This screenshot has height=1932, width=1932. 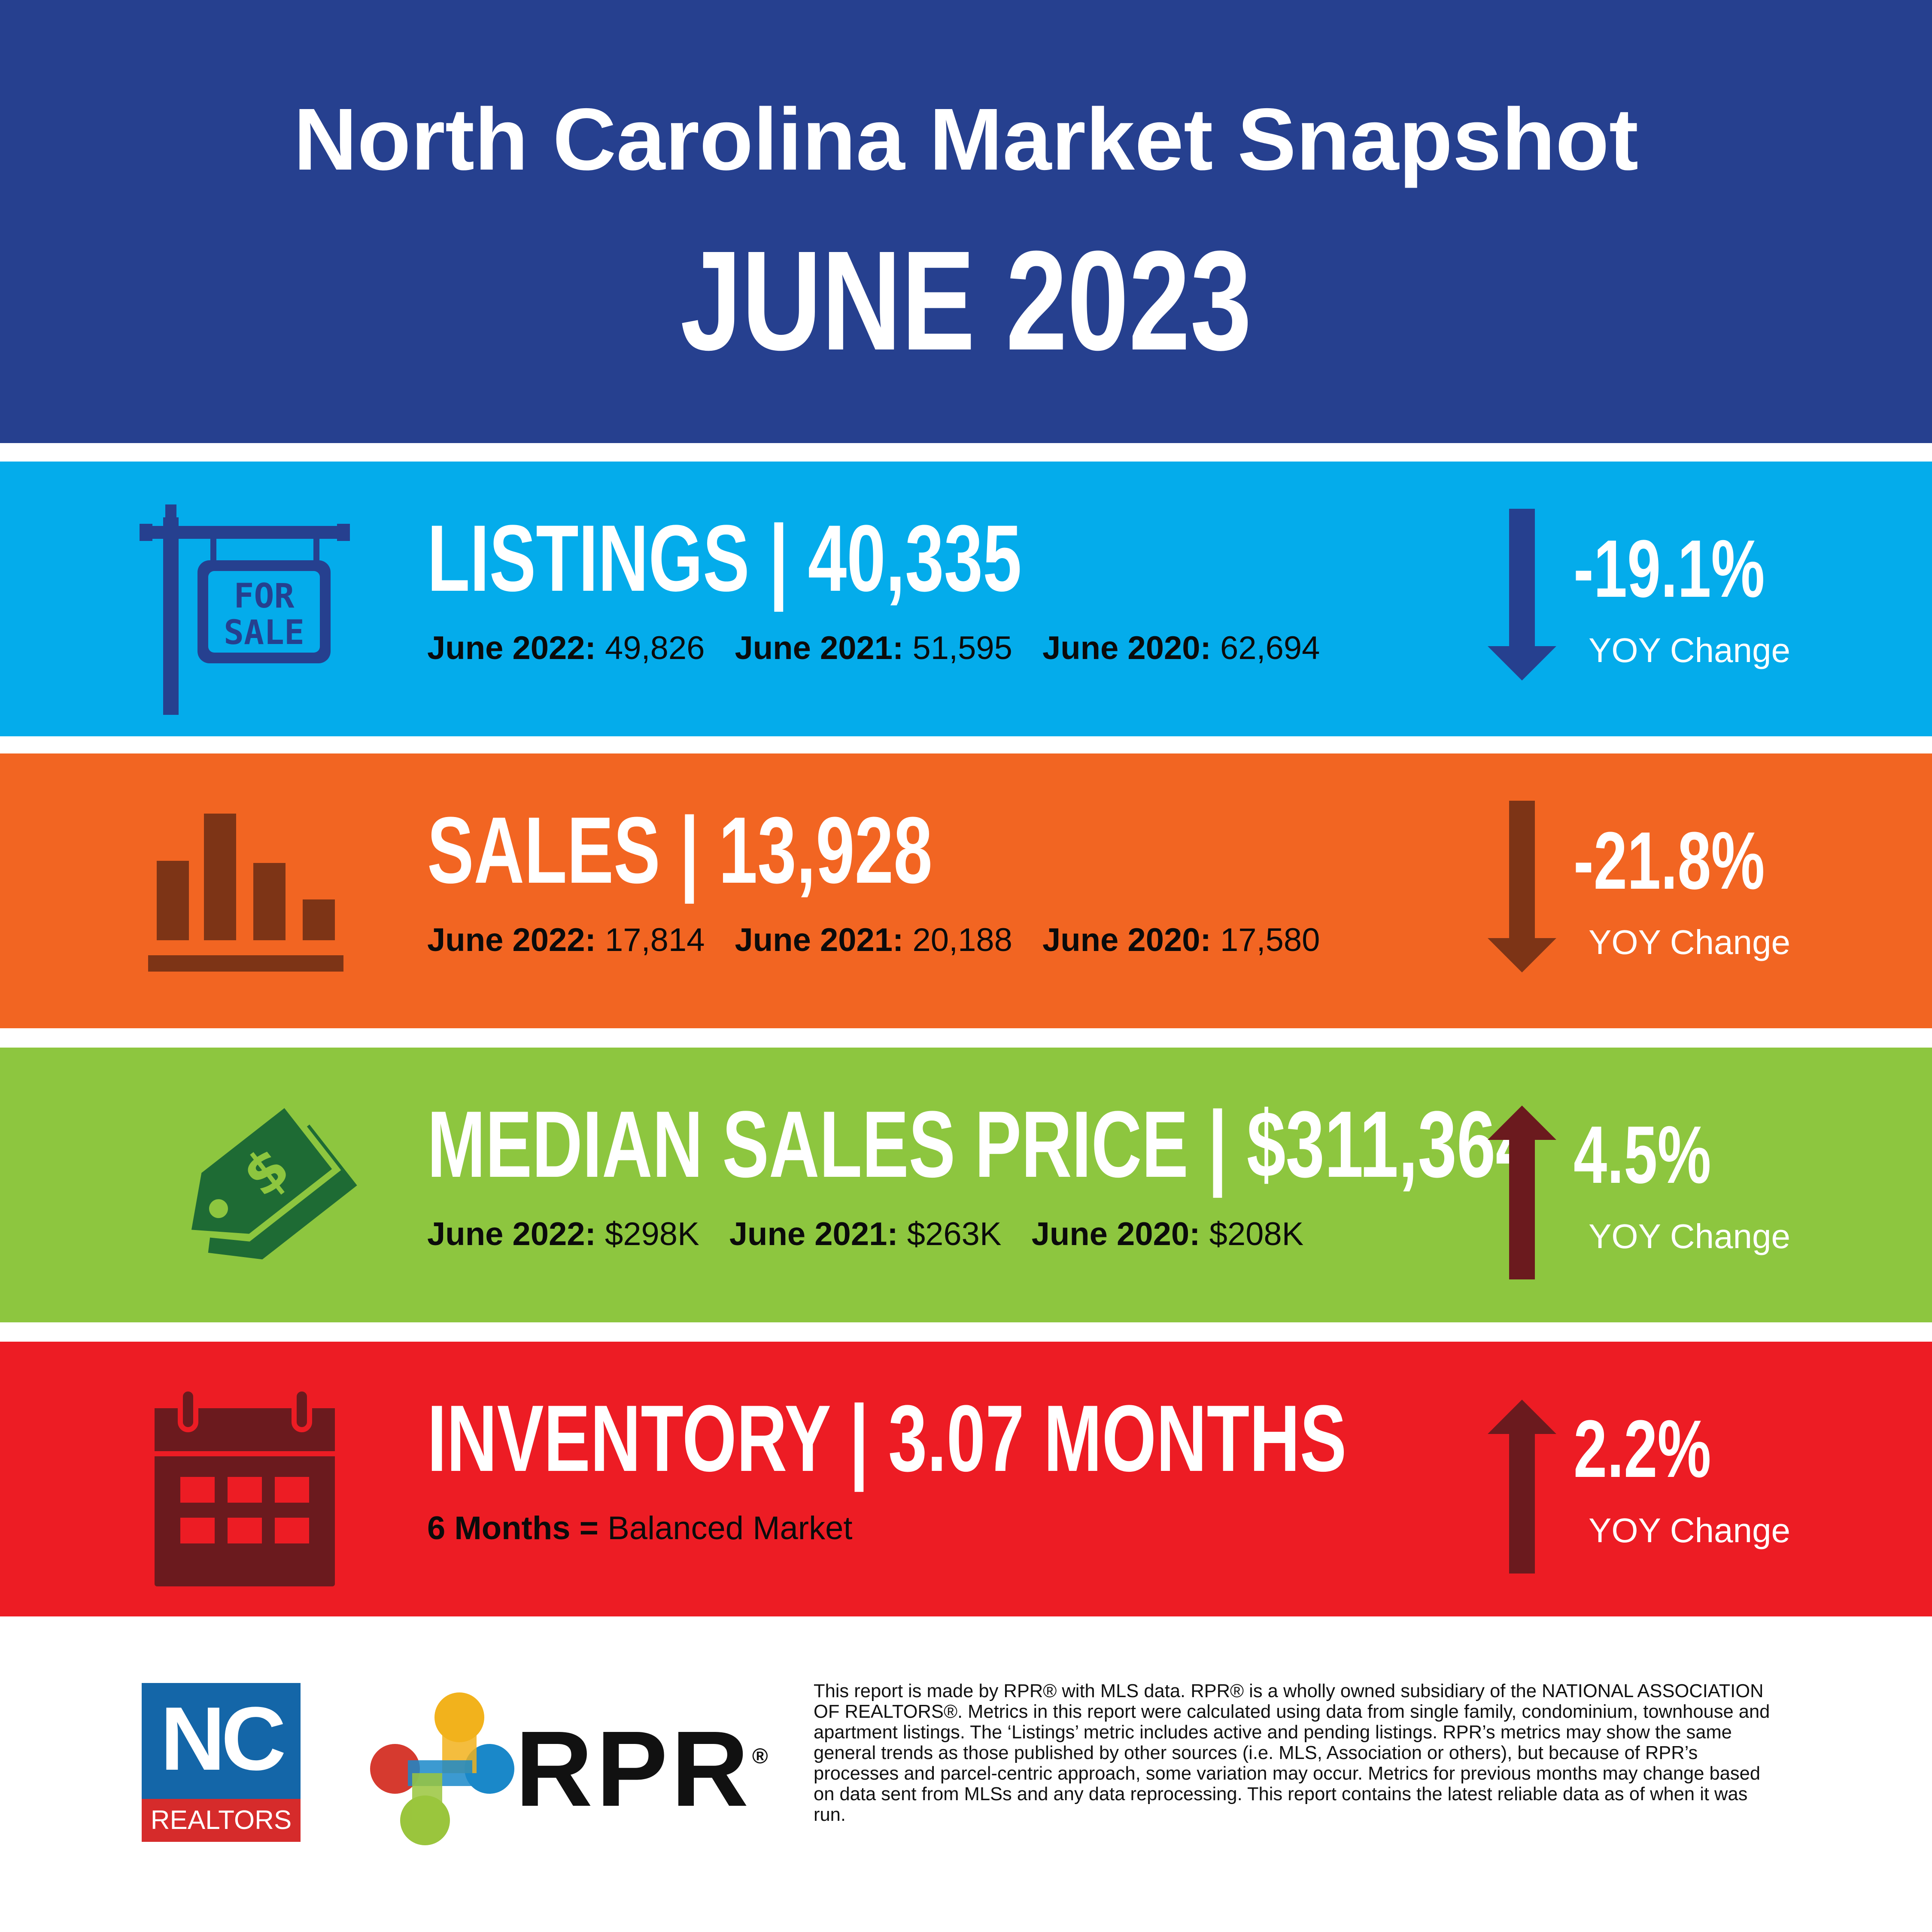 I want to click on sales-headline: SALES | 13,928, so click(x=680, y=850).